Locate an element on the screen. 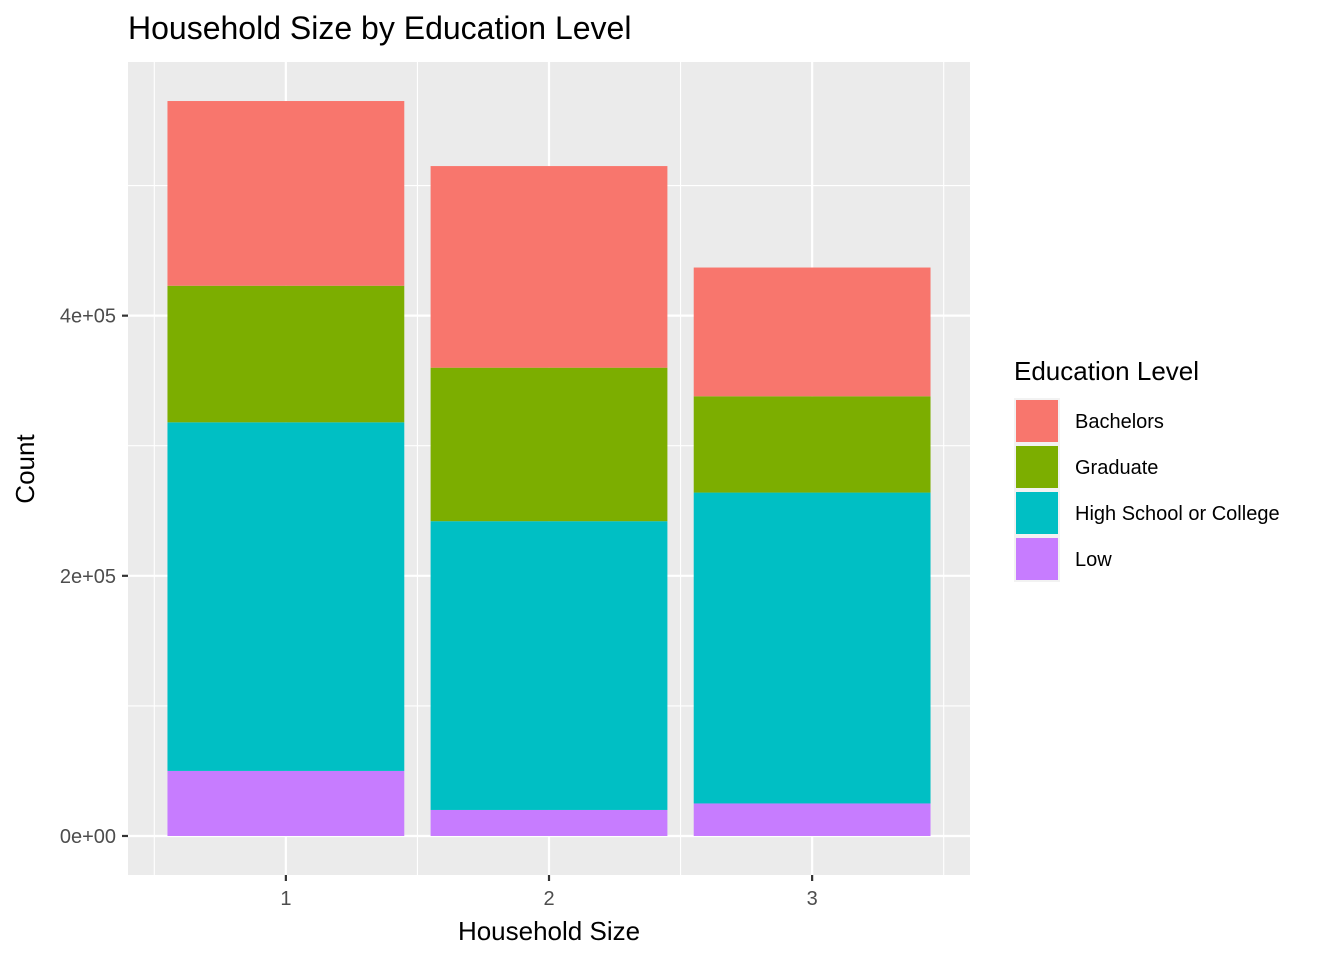 This screenshot has height=960, width=1344. legend-label: High School or College is located at coordinates (1177, 514).